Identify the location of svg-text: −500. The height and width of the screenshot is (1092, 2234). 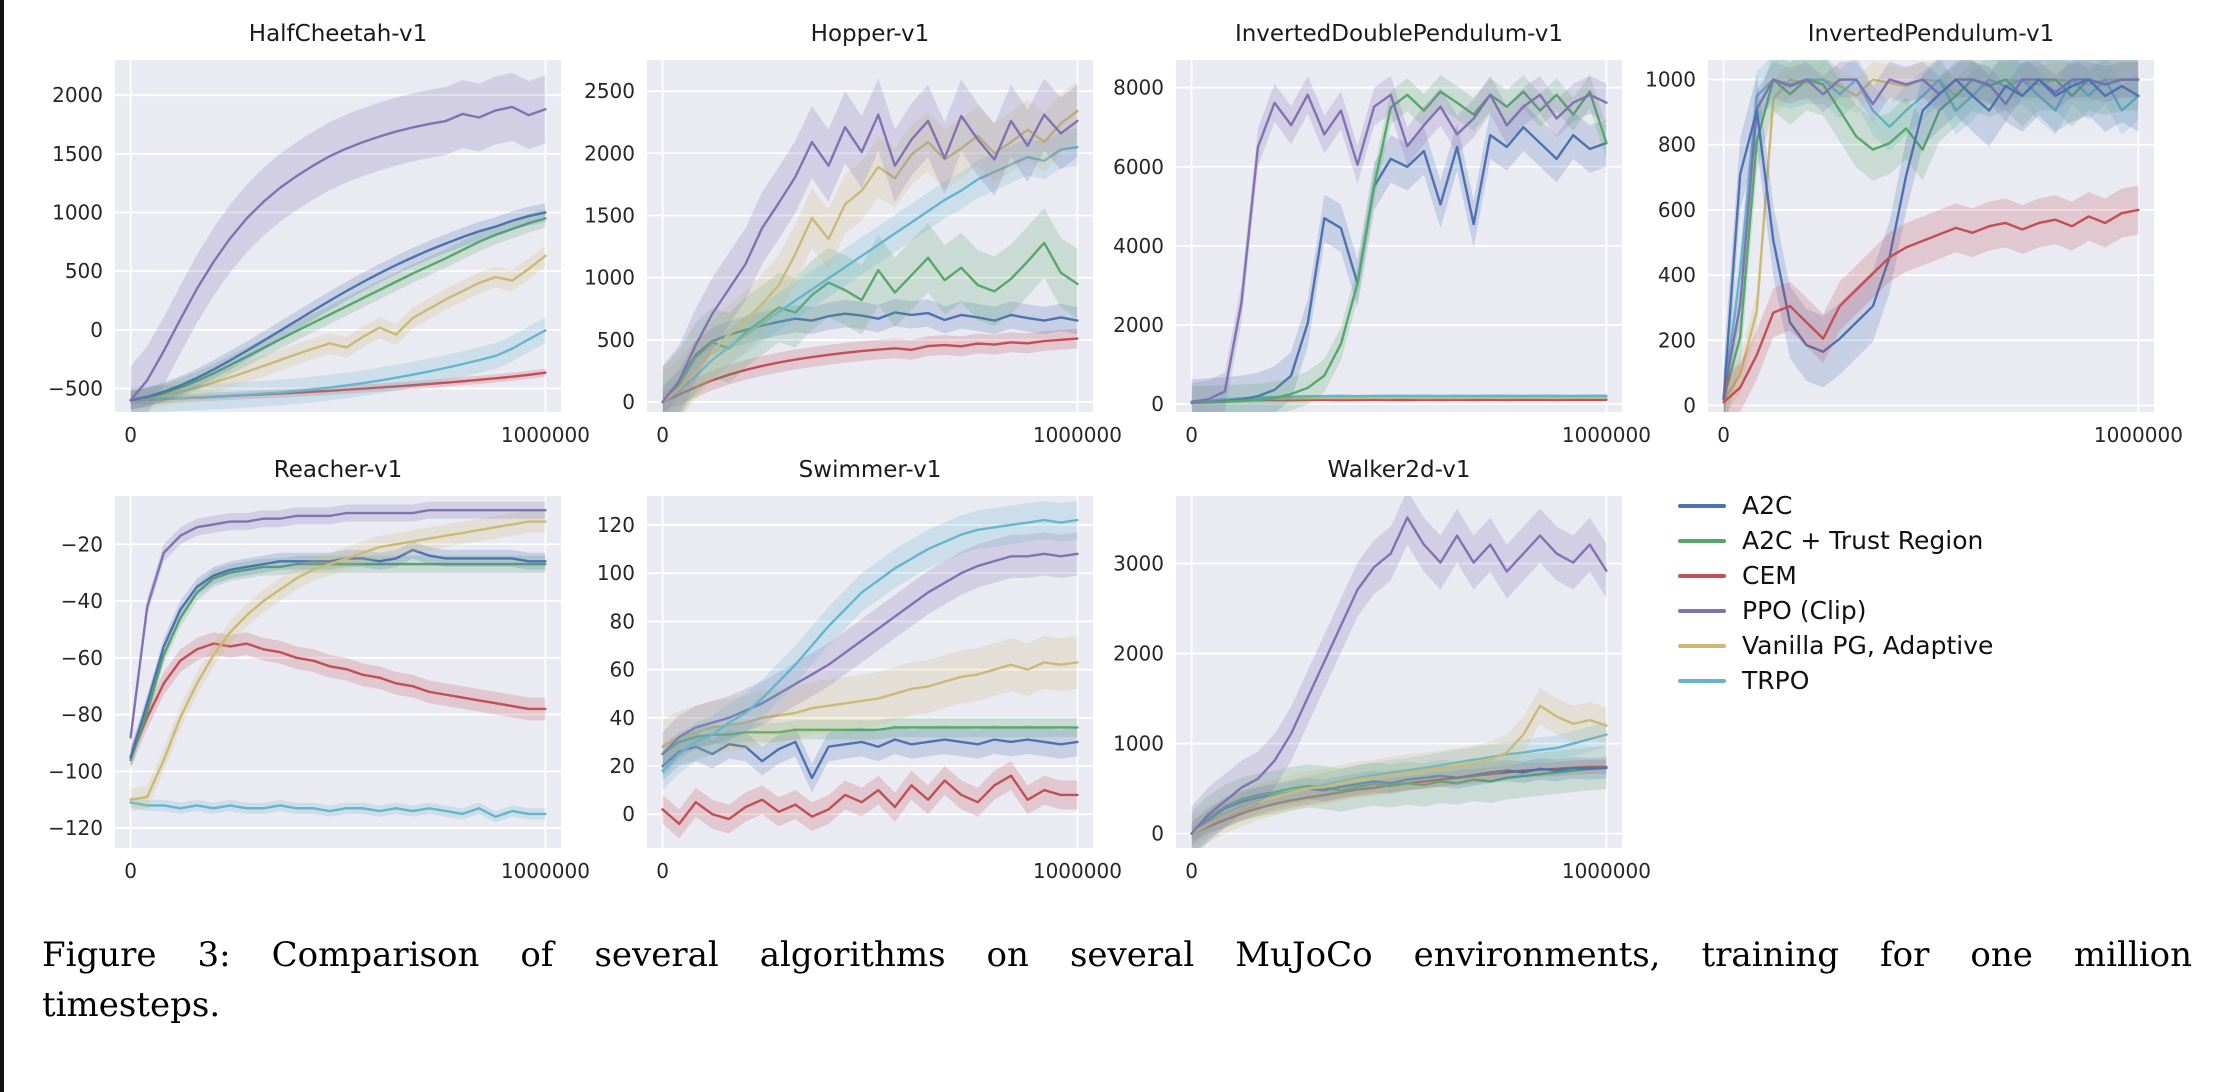
(75, 389).